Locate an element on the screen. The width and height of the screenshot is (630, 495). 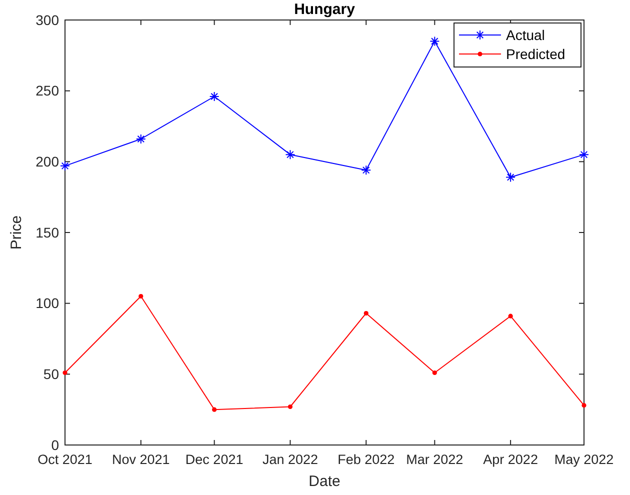
y-tick-label: 200 is located at coordinates (48, 162).